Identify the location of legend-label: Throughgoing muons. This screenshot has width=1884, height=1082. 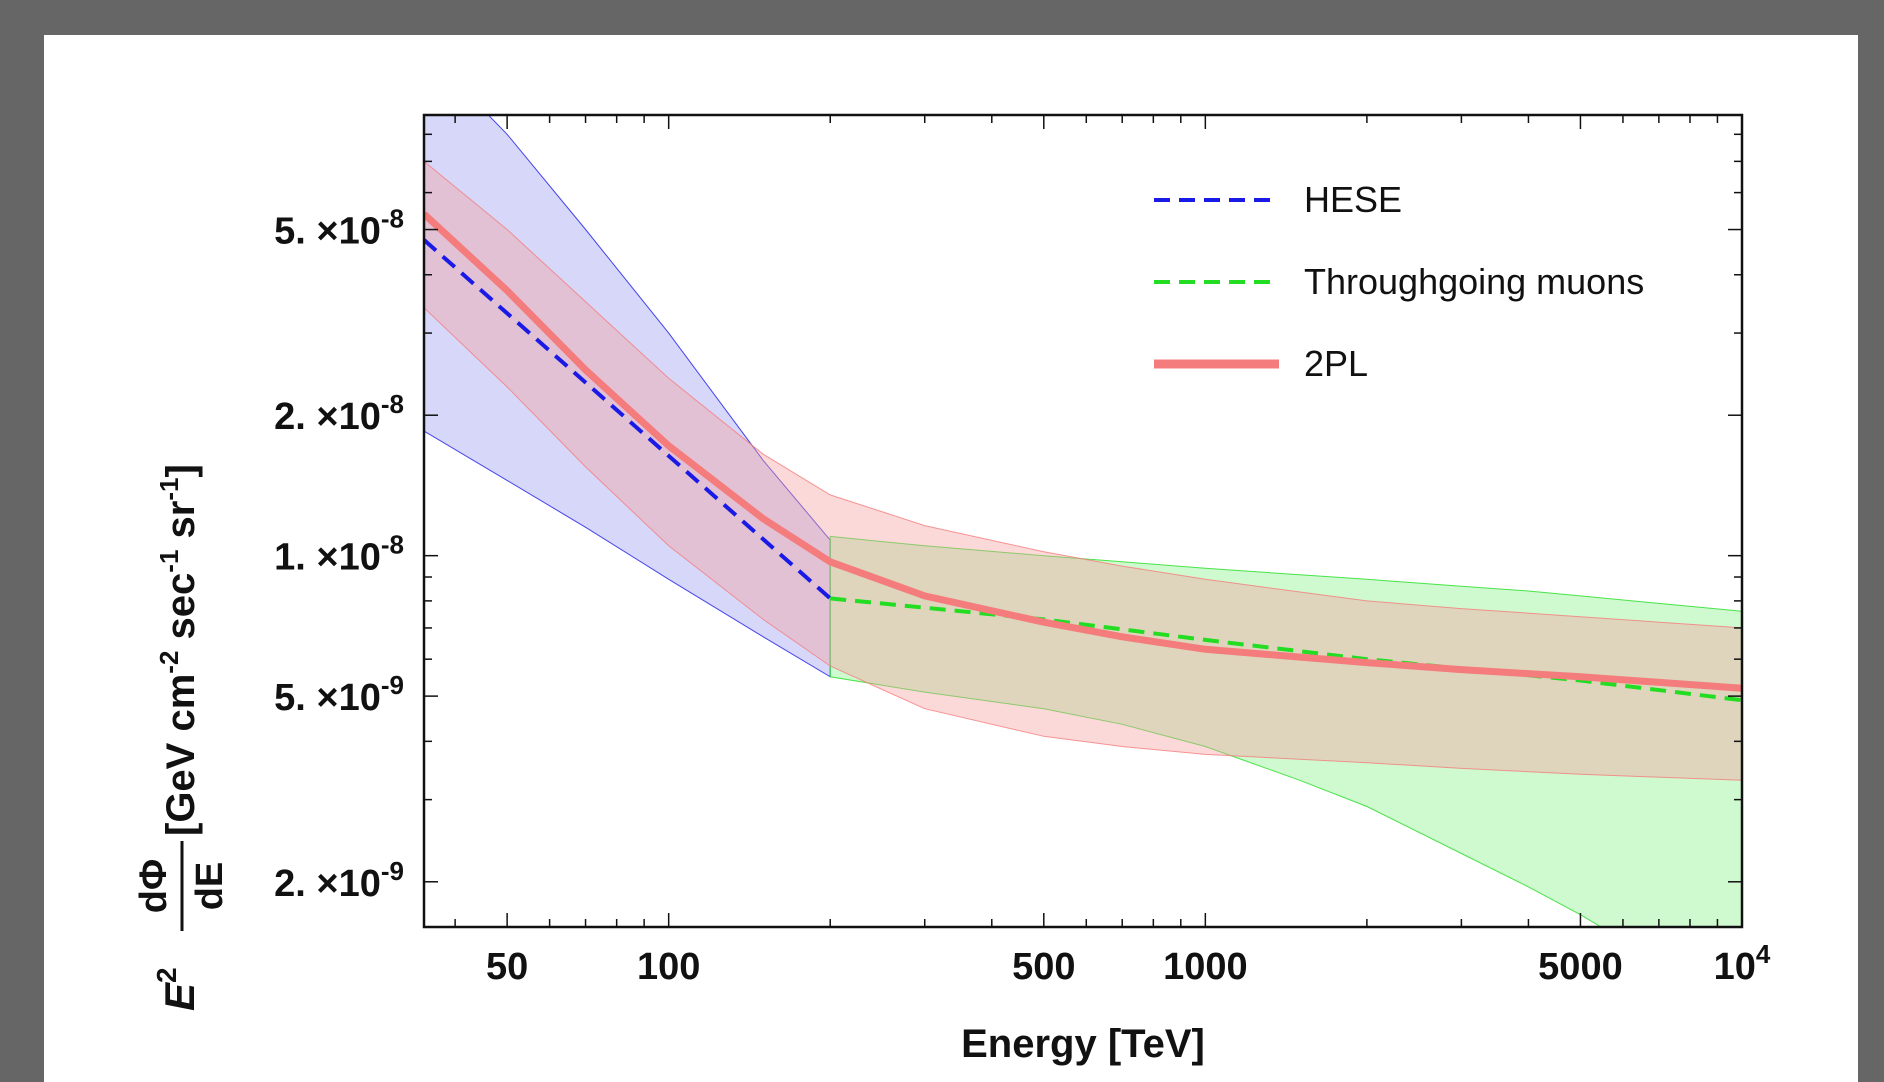
(1474, 281).